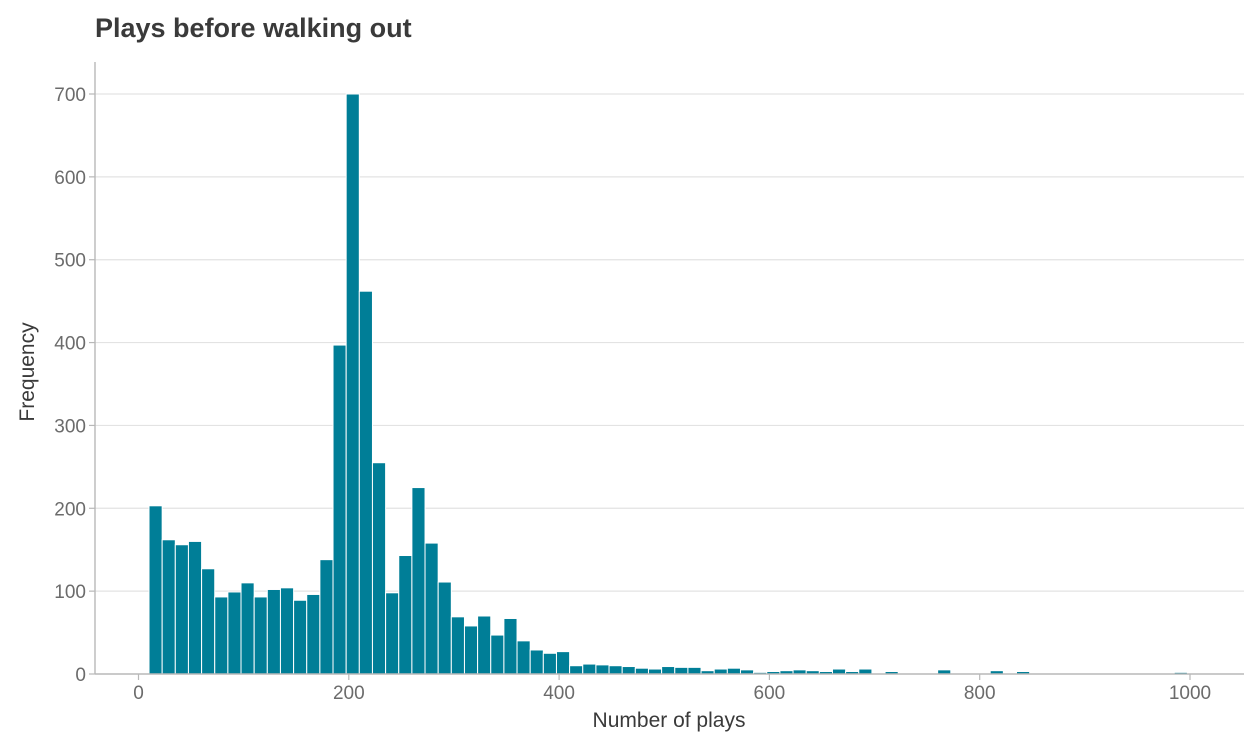  Describe the element at coordinates (253, 28) in the screenshot. I see `chart-title: Plays before walking out` at that location.